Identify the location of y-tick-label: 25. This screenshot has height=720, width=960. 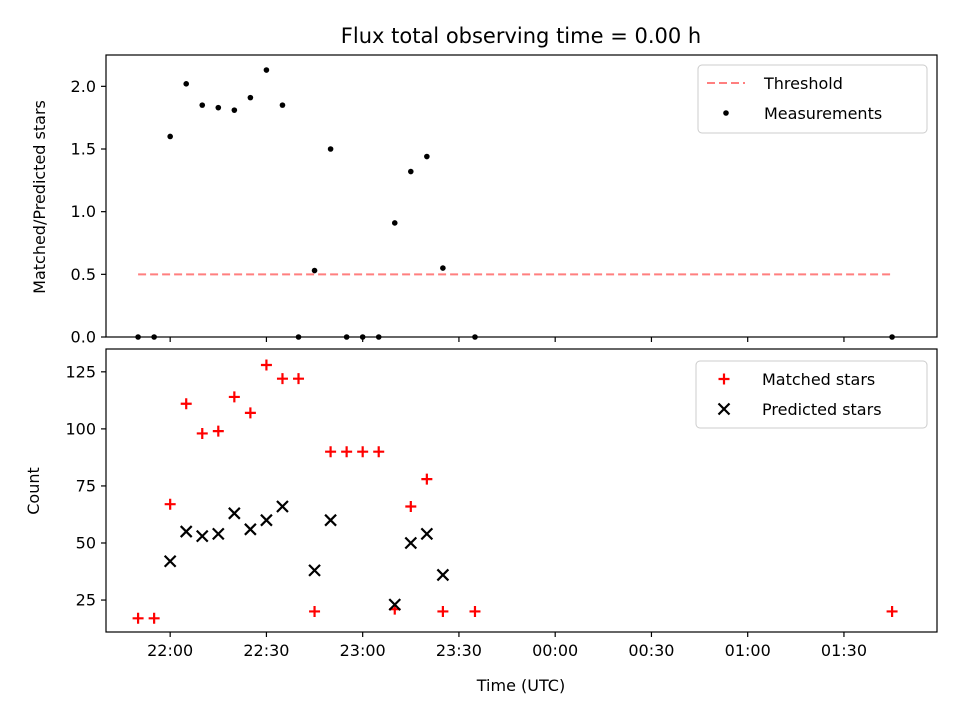
(86, 600).